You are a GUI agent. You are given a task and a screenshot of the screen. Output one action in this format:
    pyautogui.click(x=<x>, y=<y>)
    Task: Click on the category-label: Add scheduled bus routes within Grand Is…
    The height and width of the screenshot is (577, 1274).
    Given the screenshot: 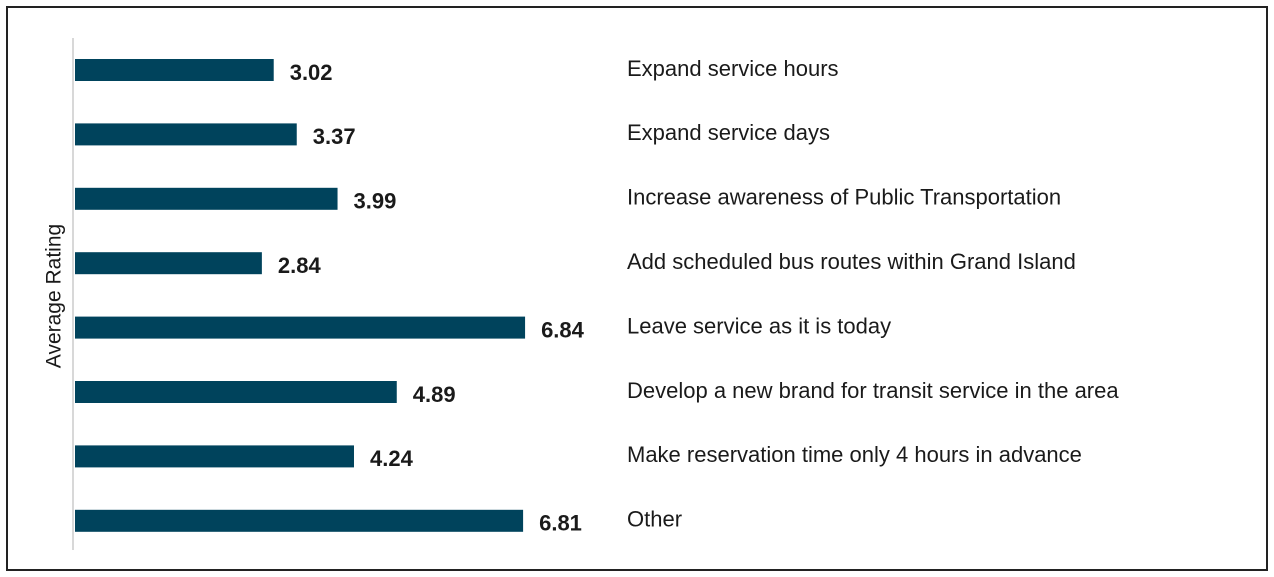 What is the action you would take?
    pyautogui.click(x=851, y=261)
    